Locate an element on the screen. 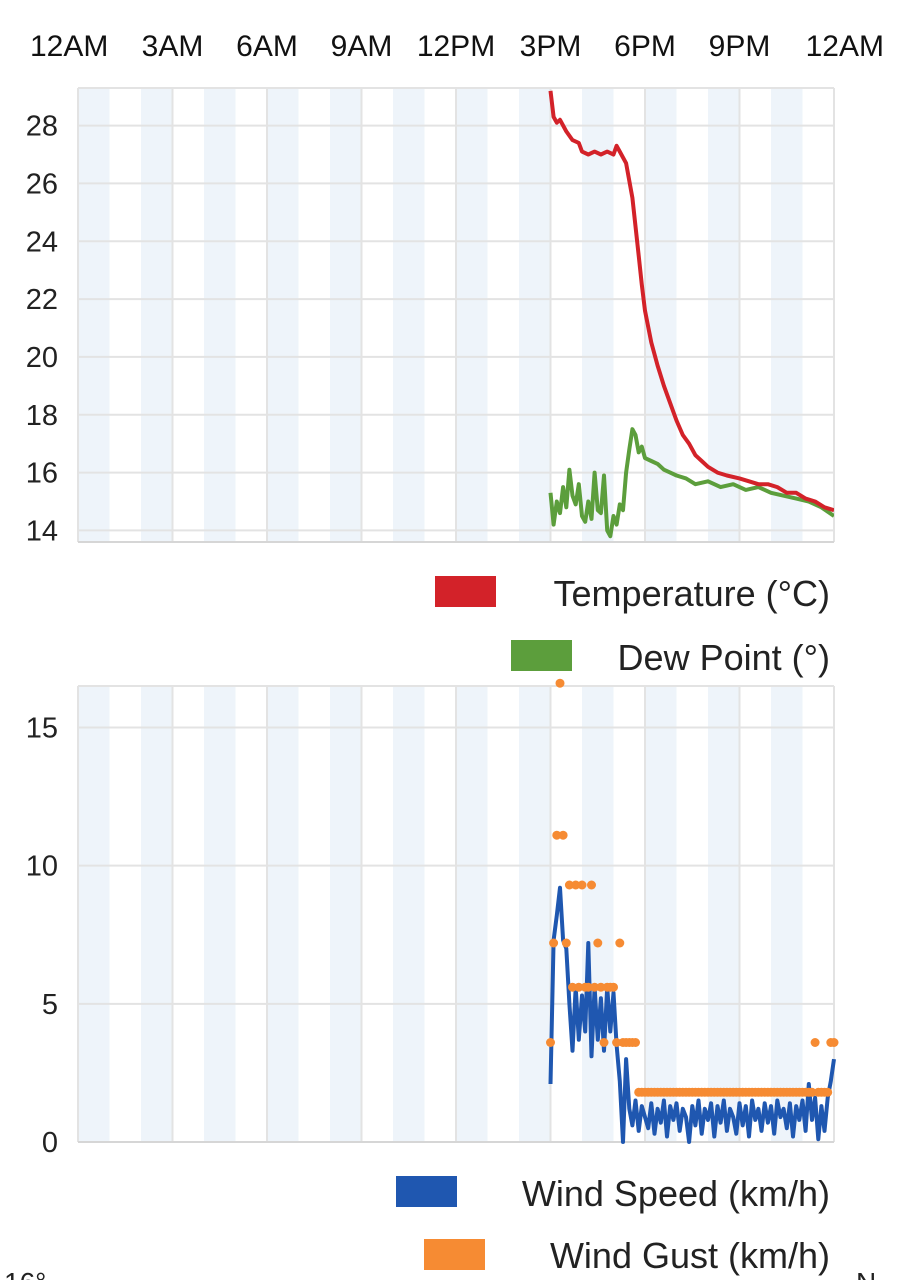 This screenshot has height=1280, width=906. legend-swatch-wind-gust is located at coordinates (454, 1254).